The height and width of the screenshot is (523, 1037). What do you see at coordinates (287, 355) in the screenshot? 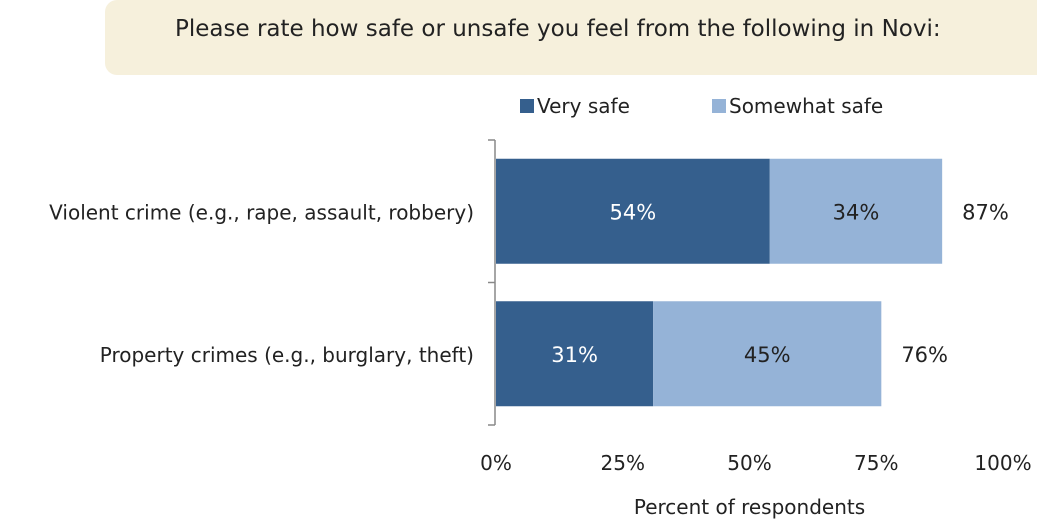
I see `category-label: Property crimes (e.g., burglary, theft)` at bounding box center [287, 355].